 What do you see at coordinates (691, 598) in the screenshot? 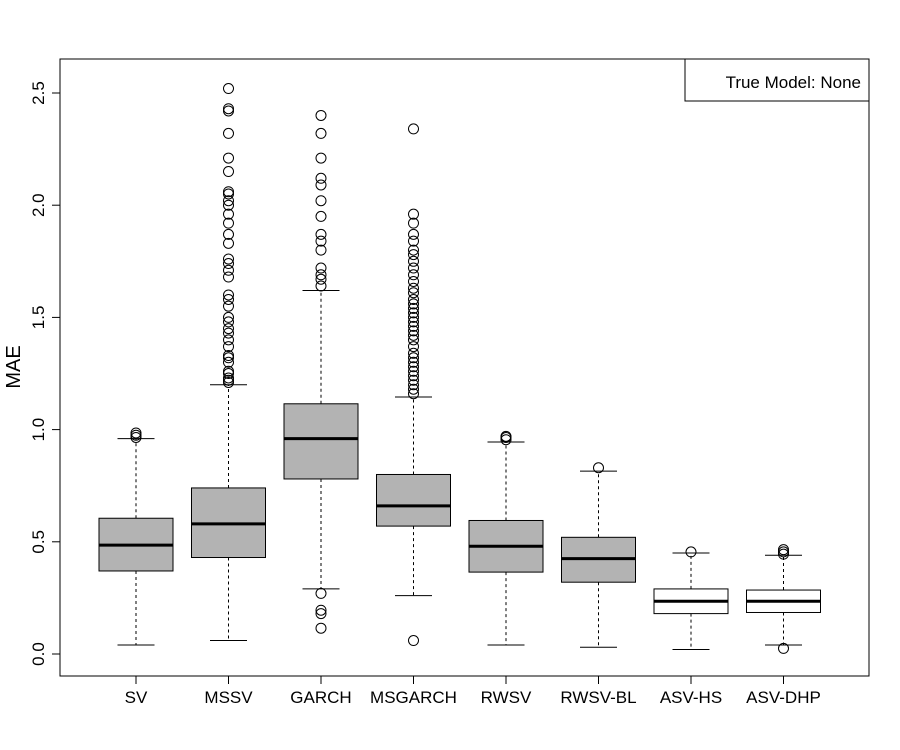
I see `box-asv-hs` at bounding box center [691, 598].